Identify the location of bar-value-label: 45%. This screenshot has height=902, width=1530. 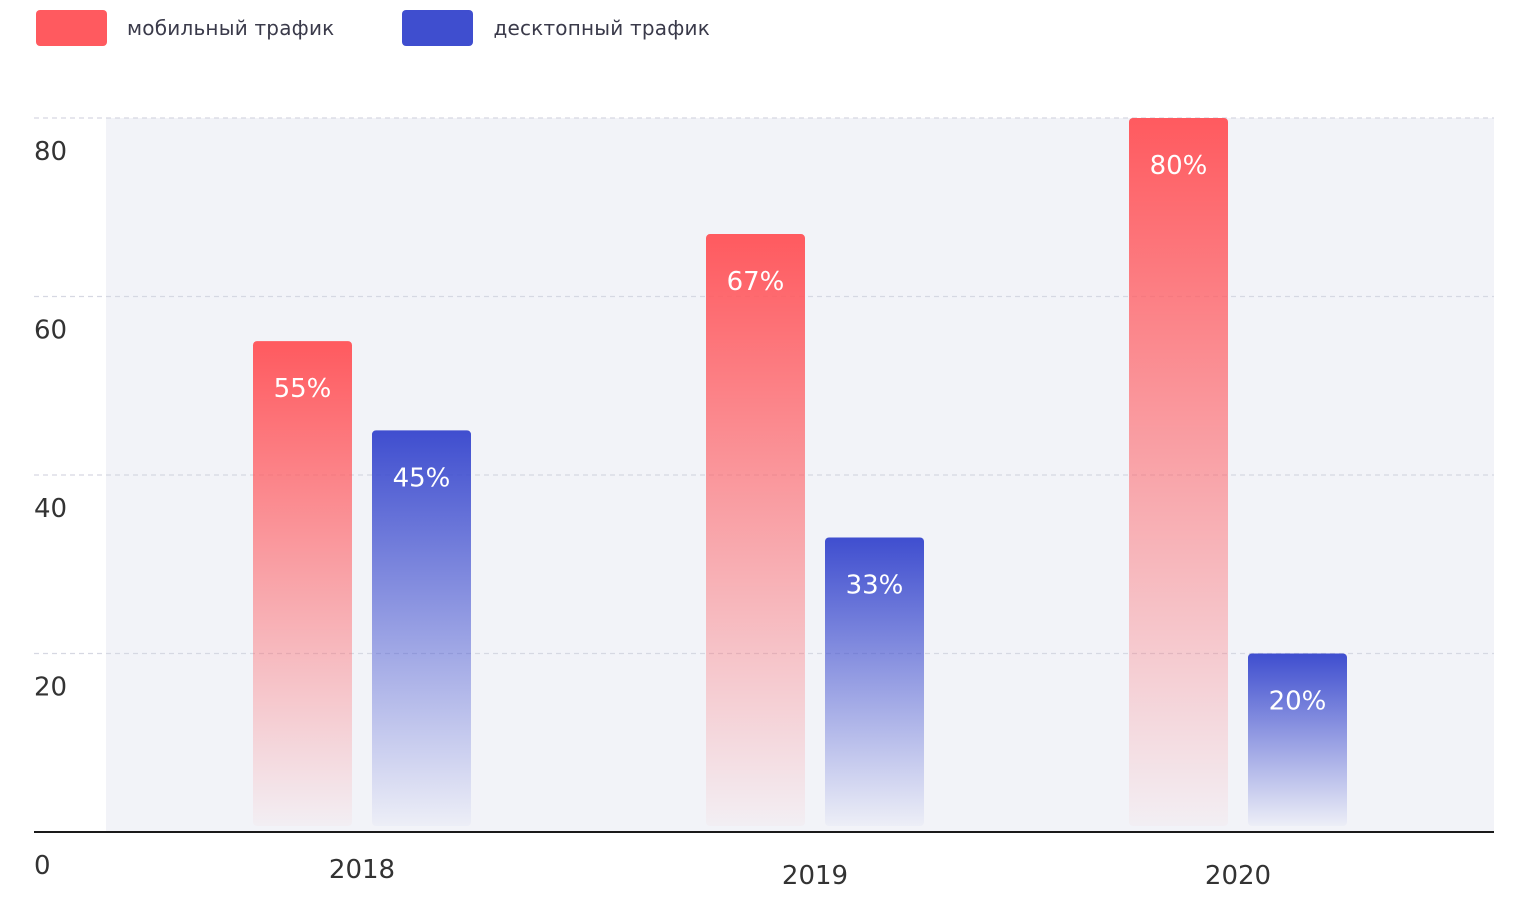
(422, 478).